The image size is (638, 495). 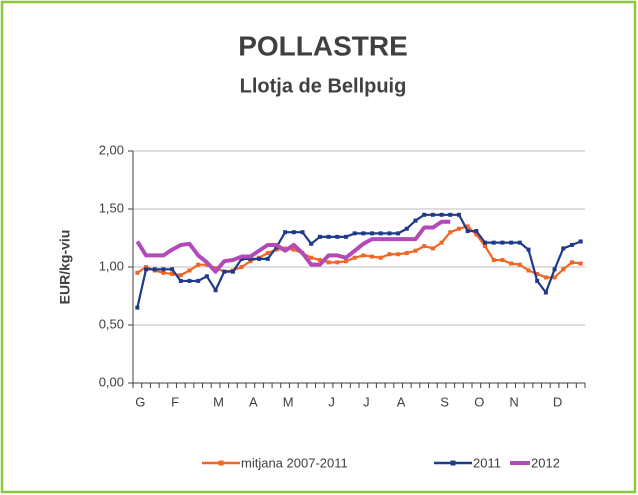 I want to click on y-tick-label: 0,00, so click(x=111, y=381).